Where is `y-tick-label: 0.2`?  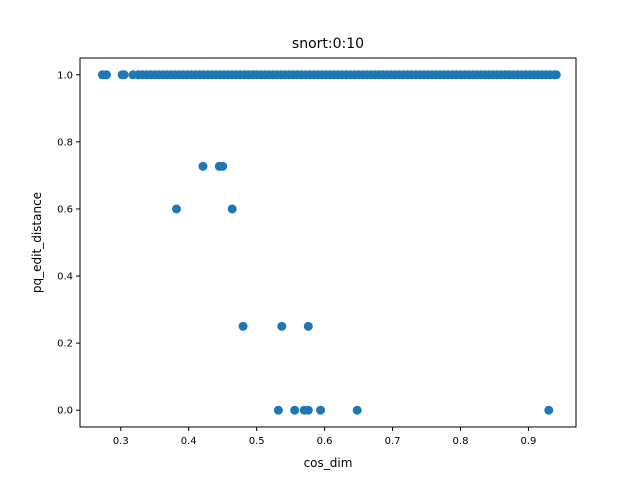 y-tick-label: 0.2 is located at coordinates (65, 344).